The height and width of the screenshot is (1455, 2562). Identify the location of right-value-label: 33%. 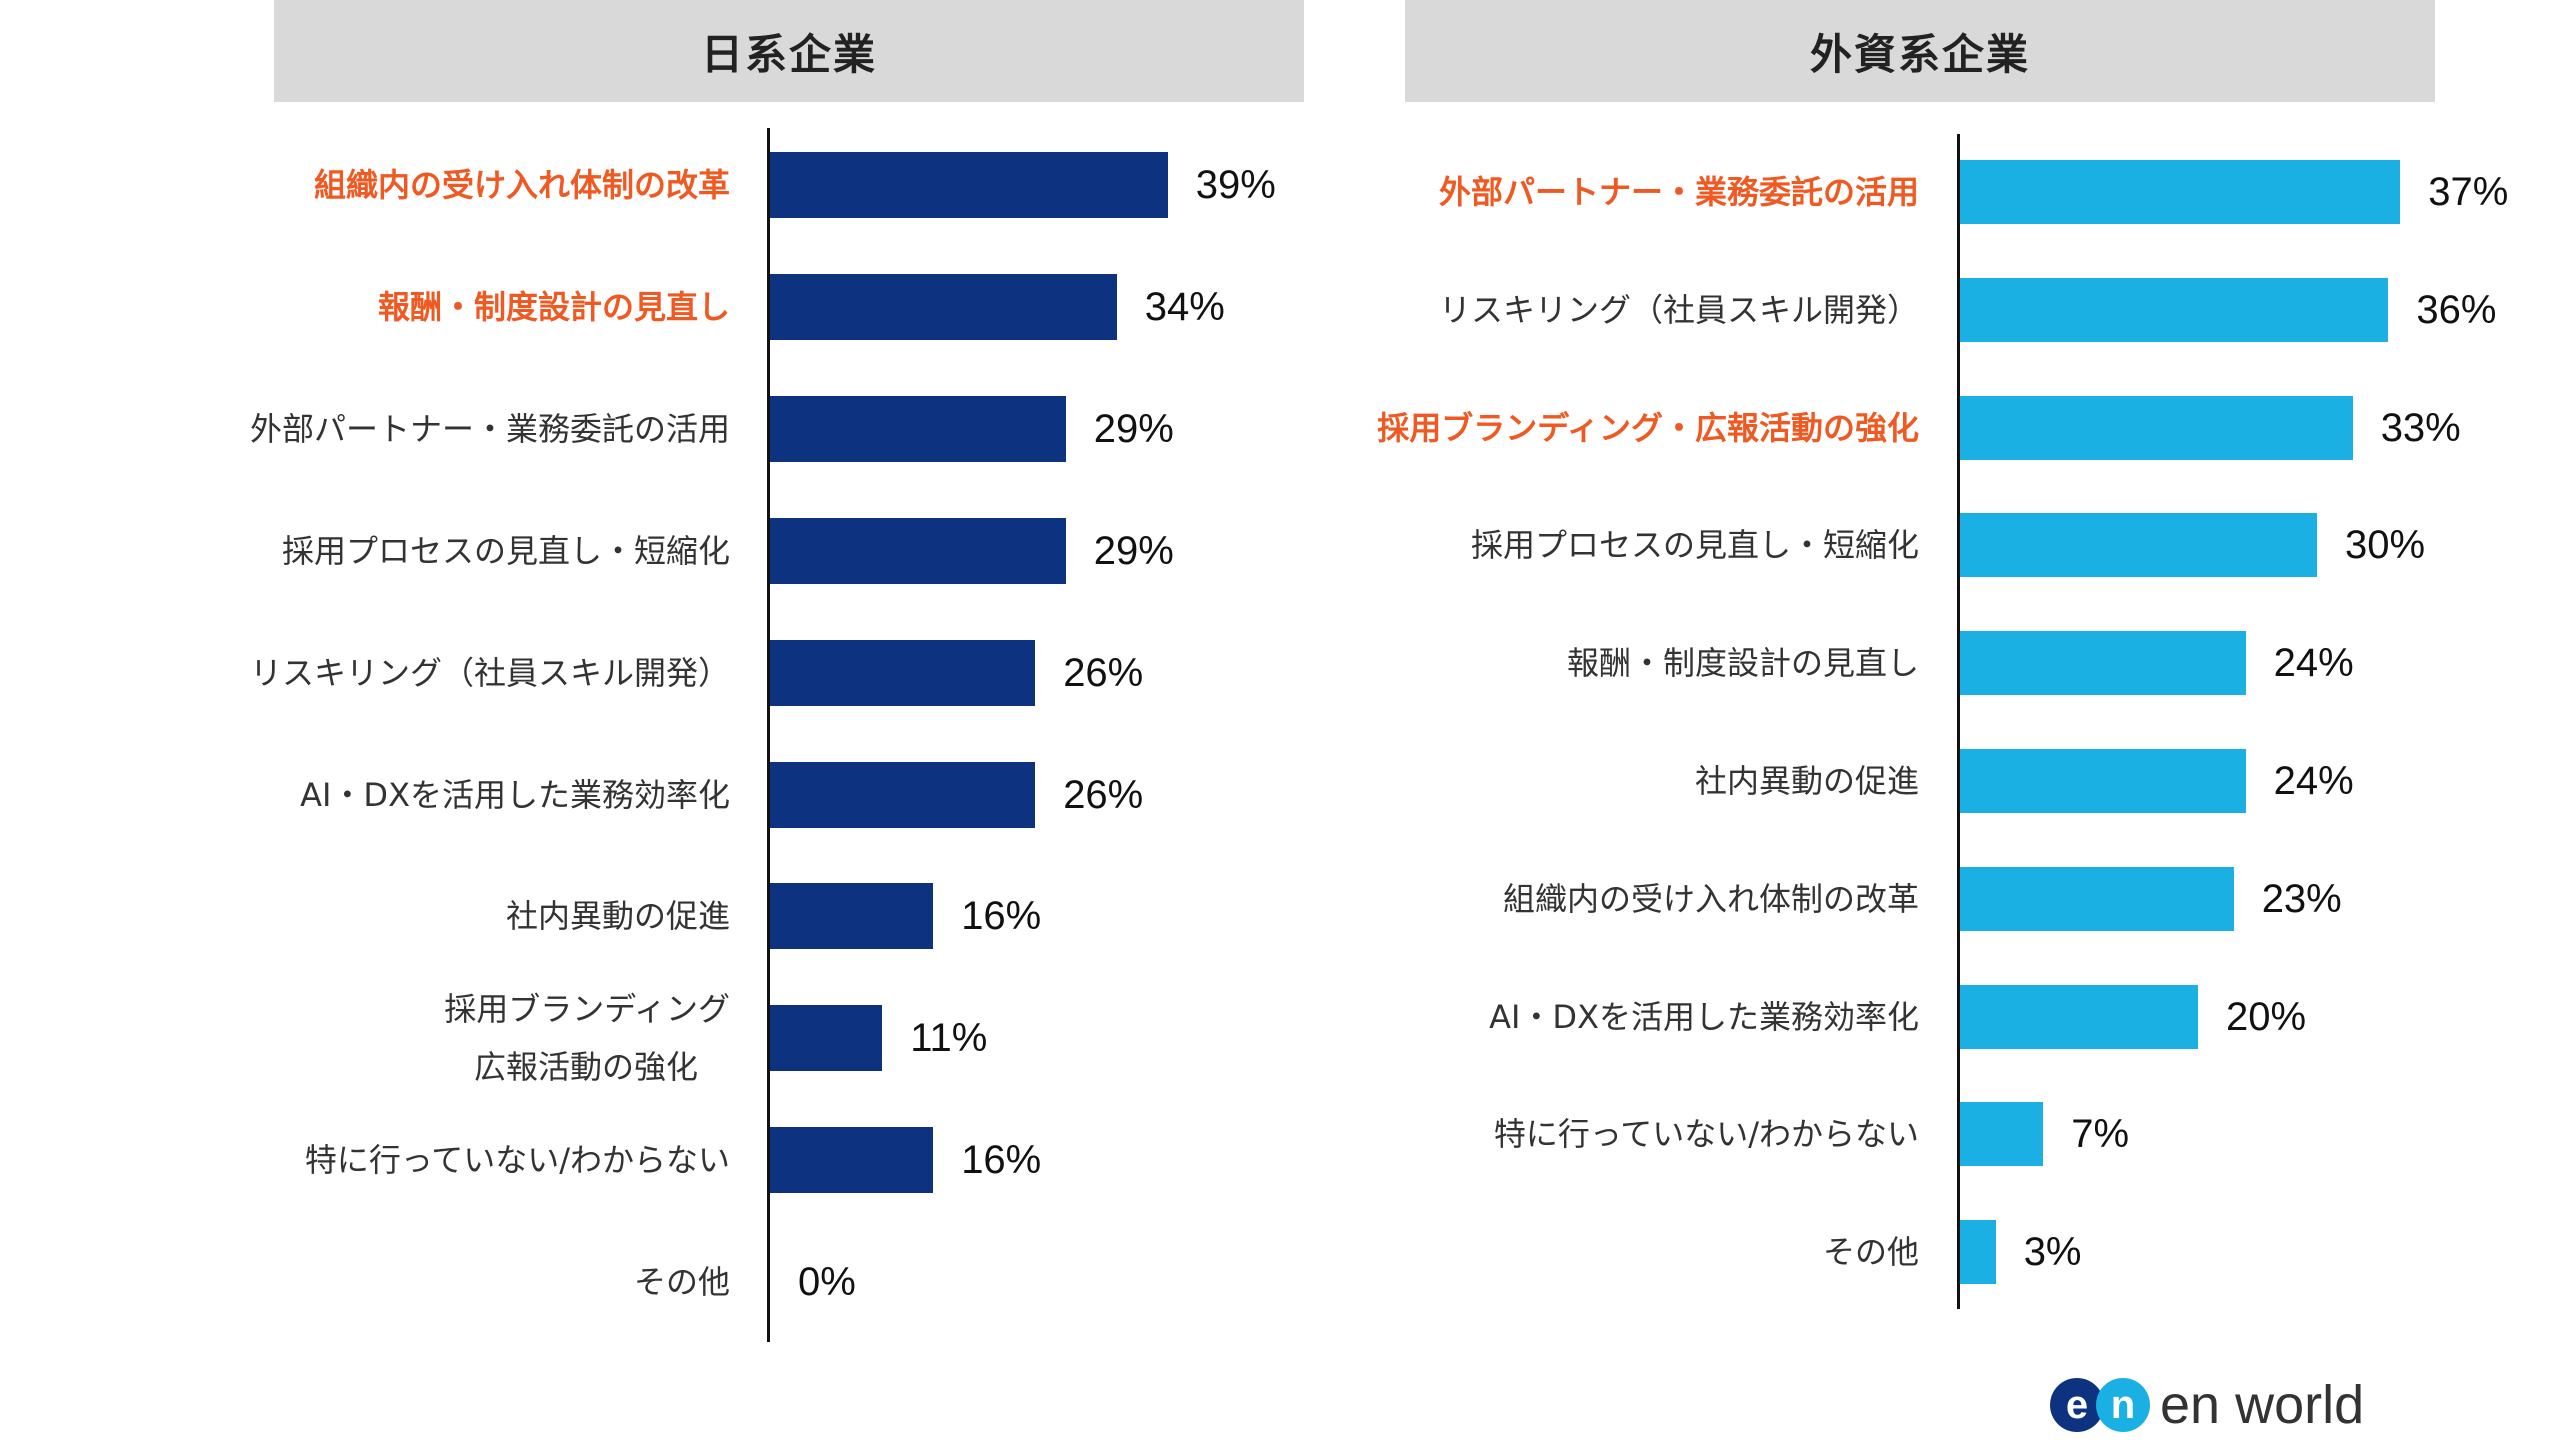
(2420, 427).